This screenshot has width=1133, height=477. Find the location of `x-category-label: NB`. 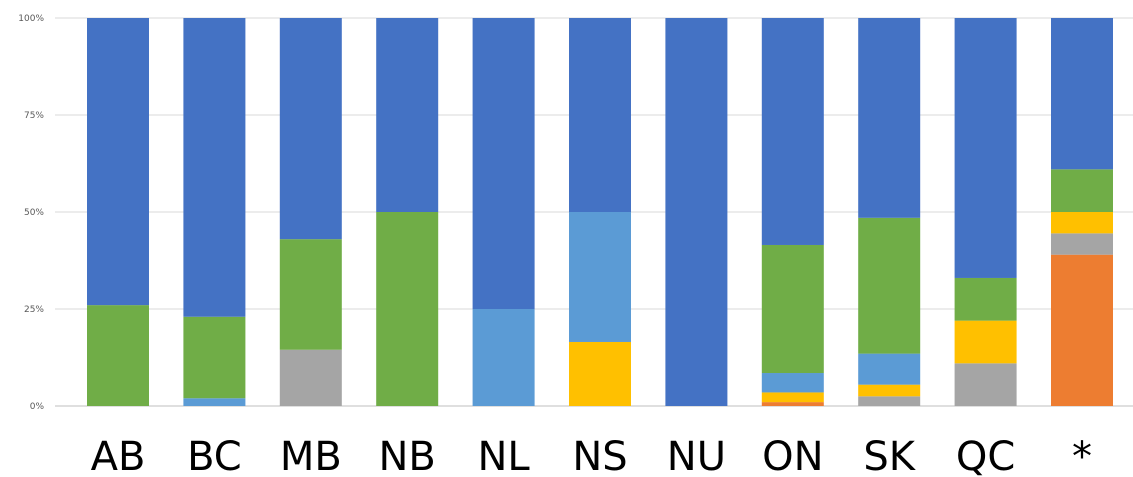

x-category-label: NB is located at coordinates (407, 455).